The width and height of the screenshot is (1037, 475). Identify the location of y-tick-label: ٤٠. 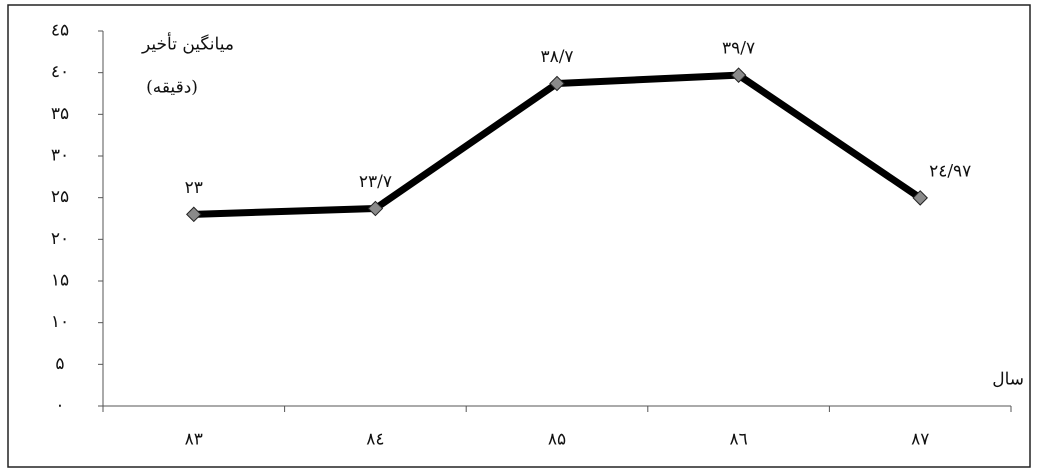
(60, 72).